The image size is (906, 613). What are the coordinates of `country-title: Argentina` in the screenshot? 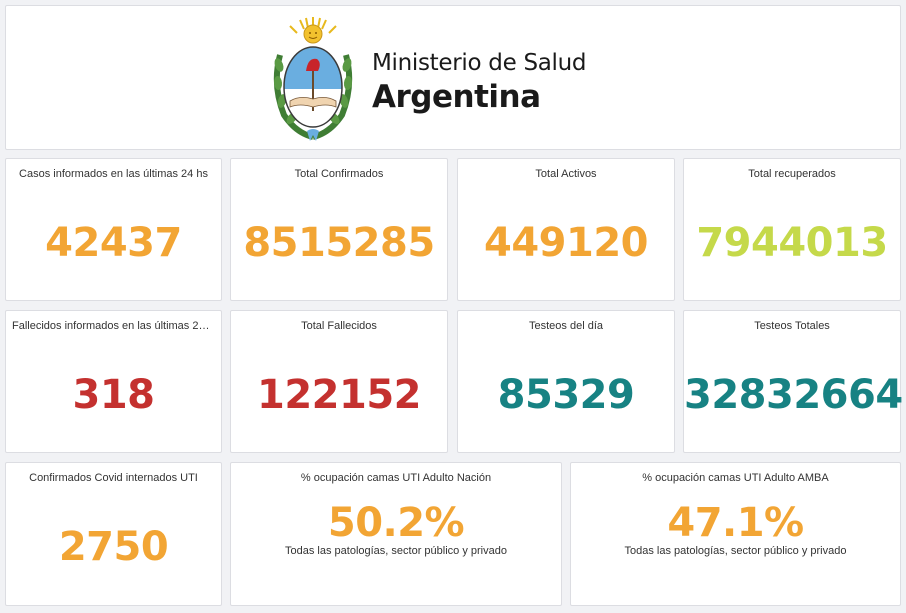 It's located at (456, 97).